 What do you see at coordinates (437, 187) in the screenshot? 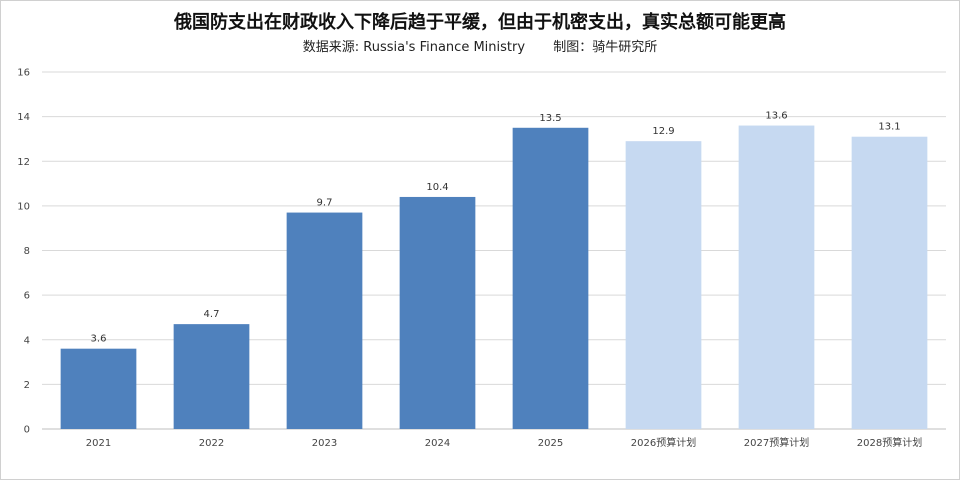
I see `data-label: 10.4` at bounding box center [437, 187].